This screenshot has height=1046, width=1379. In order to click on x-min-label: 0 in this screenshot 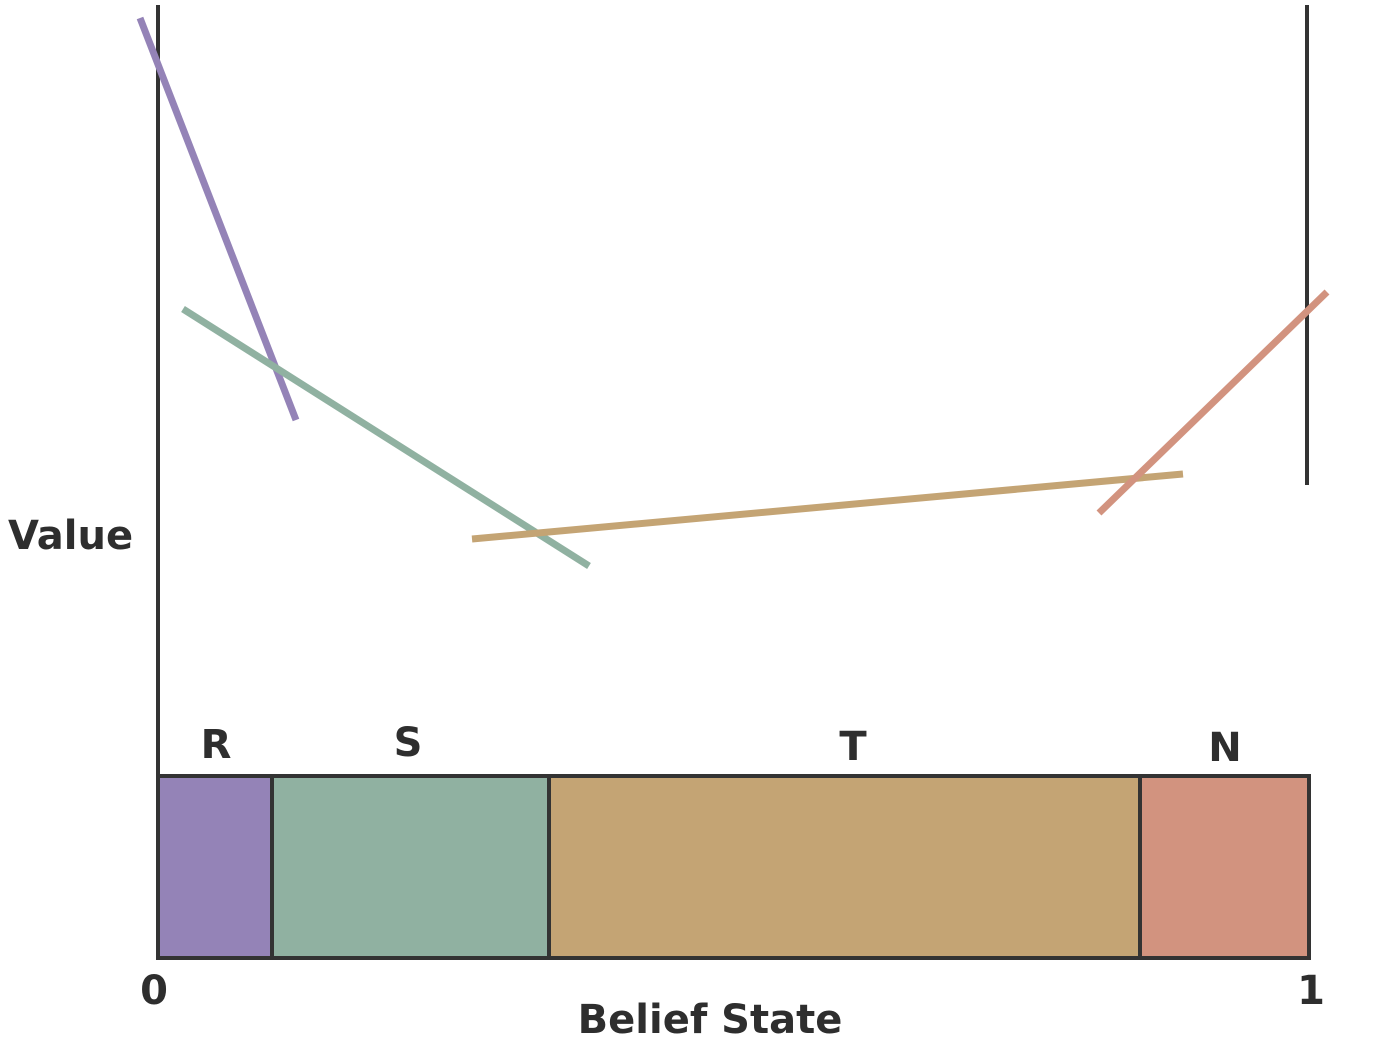, I will do `click(154, 991)`.